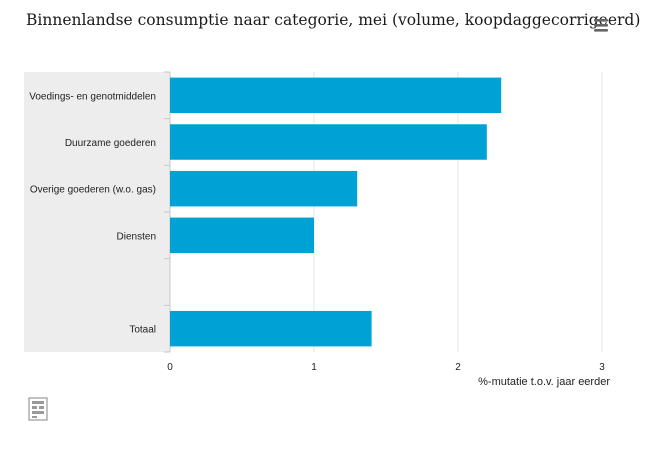  Describe the element at coordinates (38, 409) in the screenshot. I see `cbs-logo-icon` at that location.